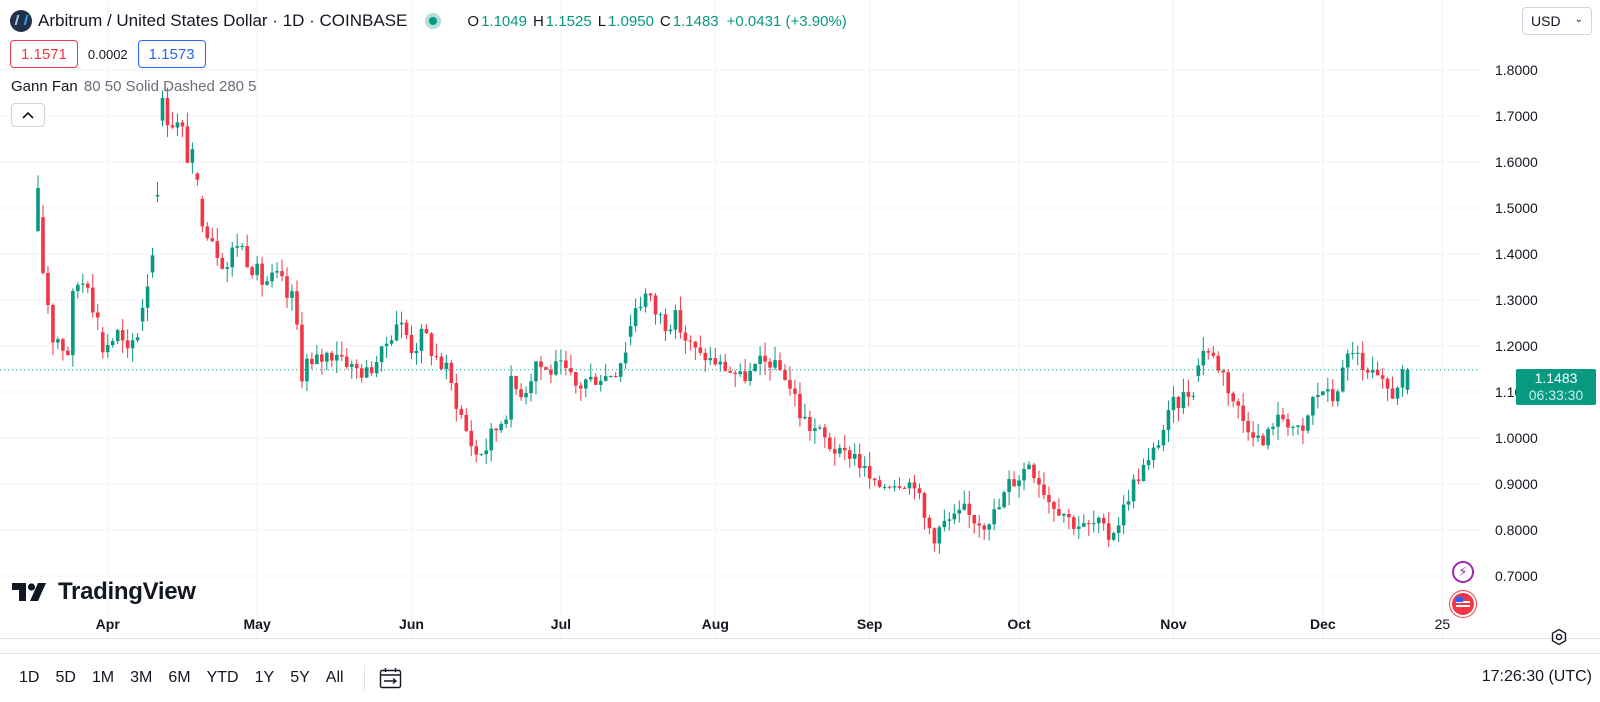  What do you see at coordinates (103, 677) in the screenshot?
I see `range-1m: 1M` at bounding box center [103, 677].